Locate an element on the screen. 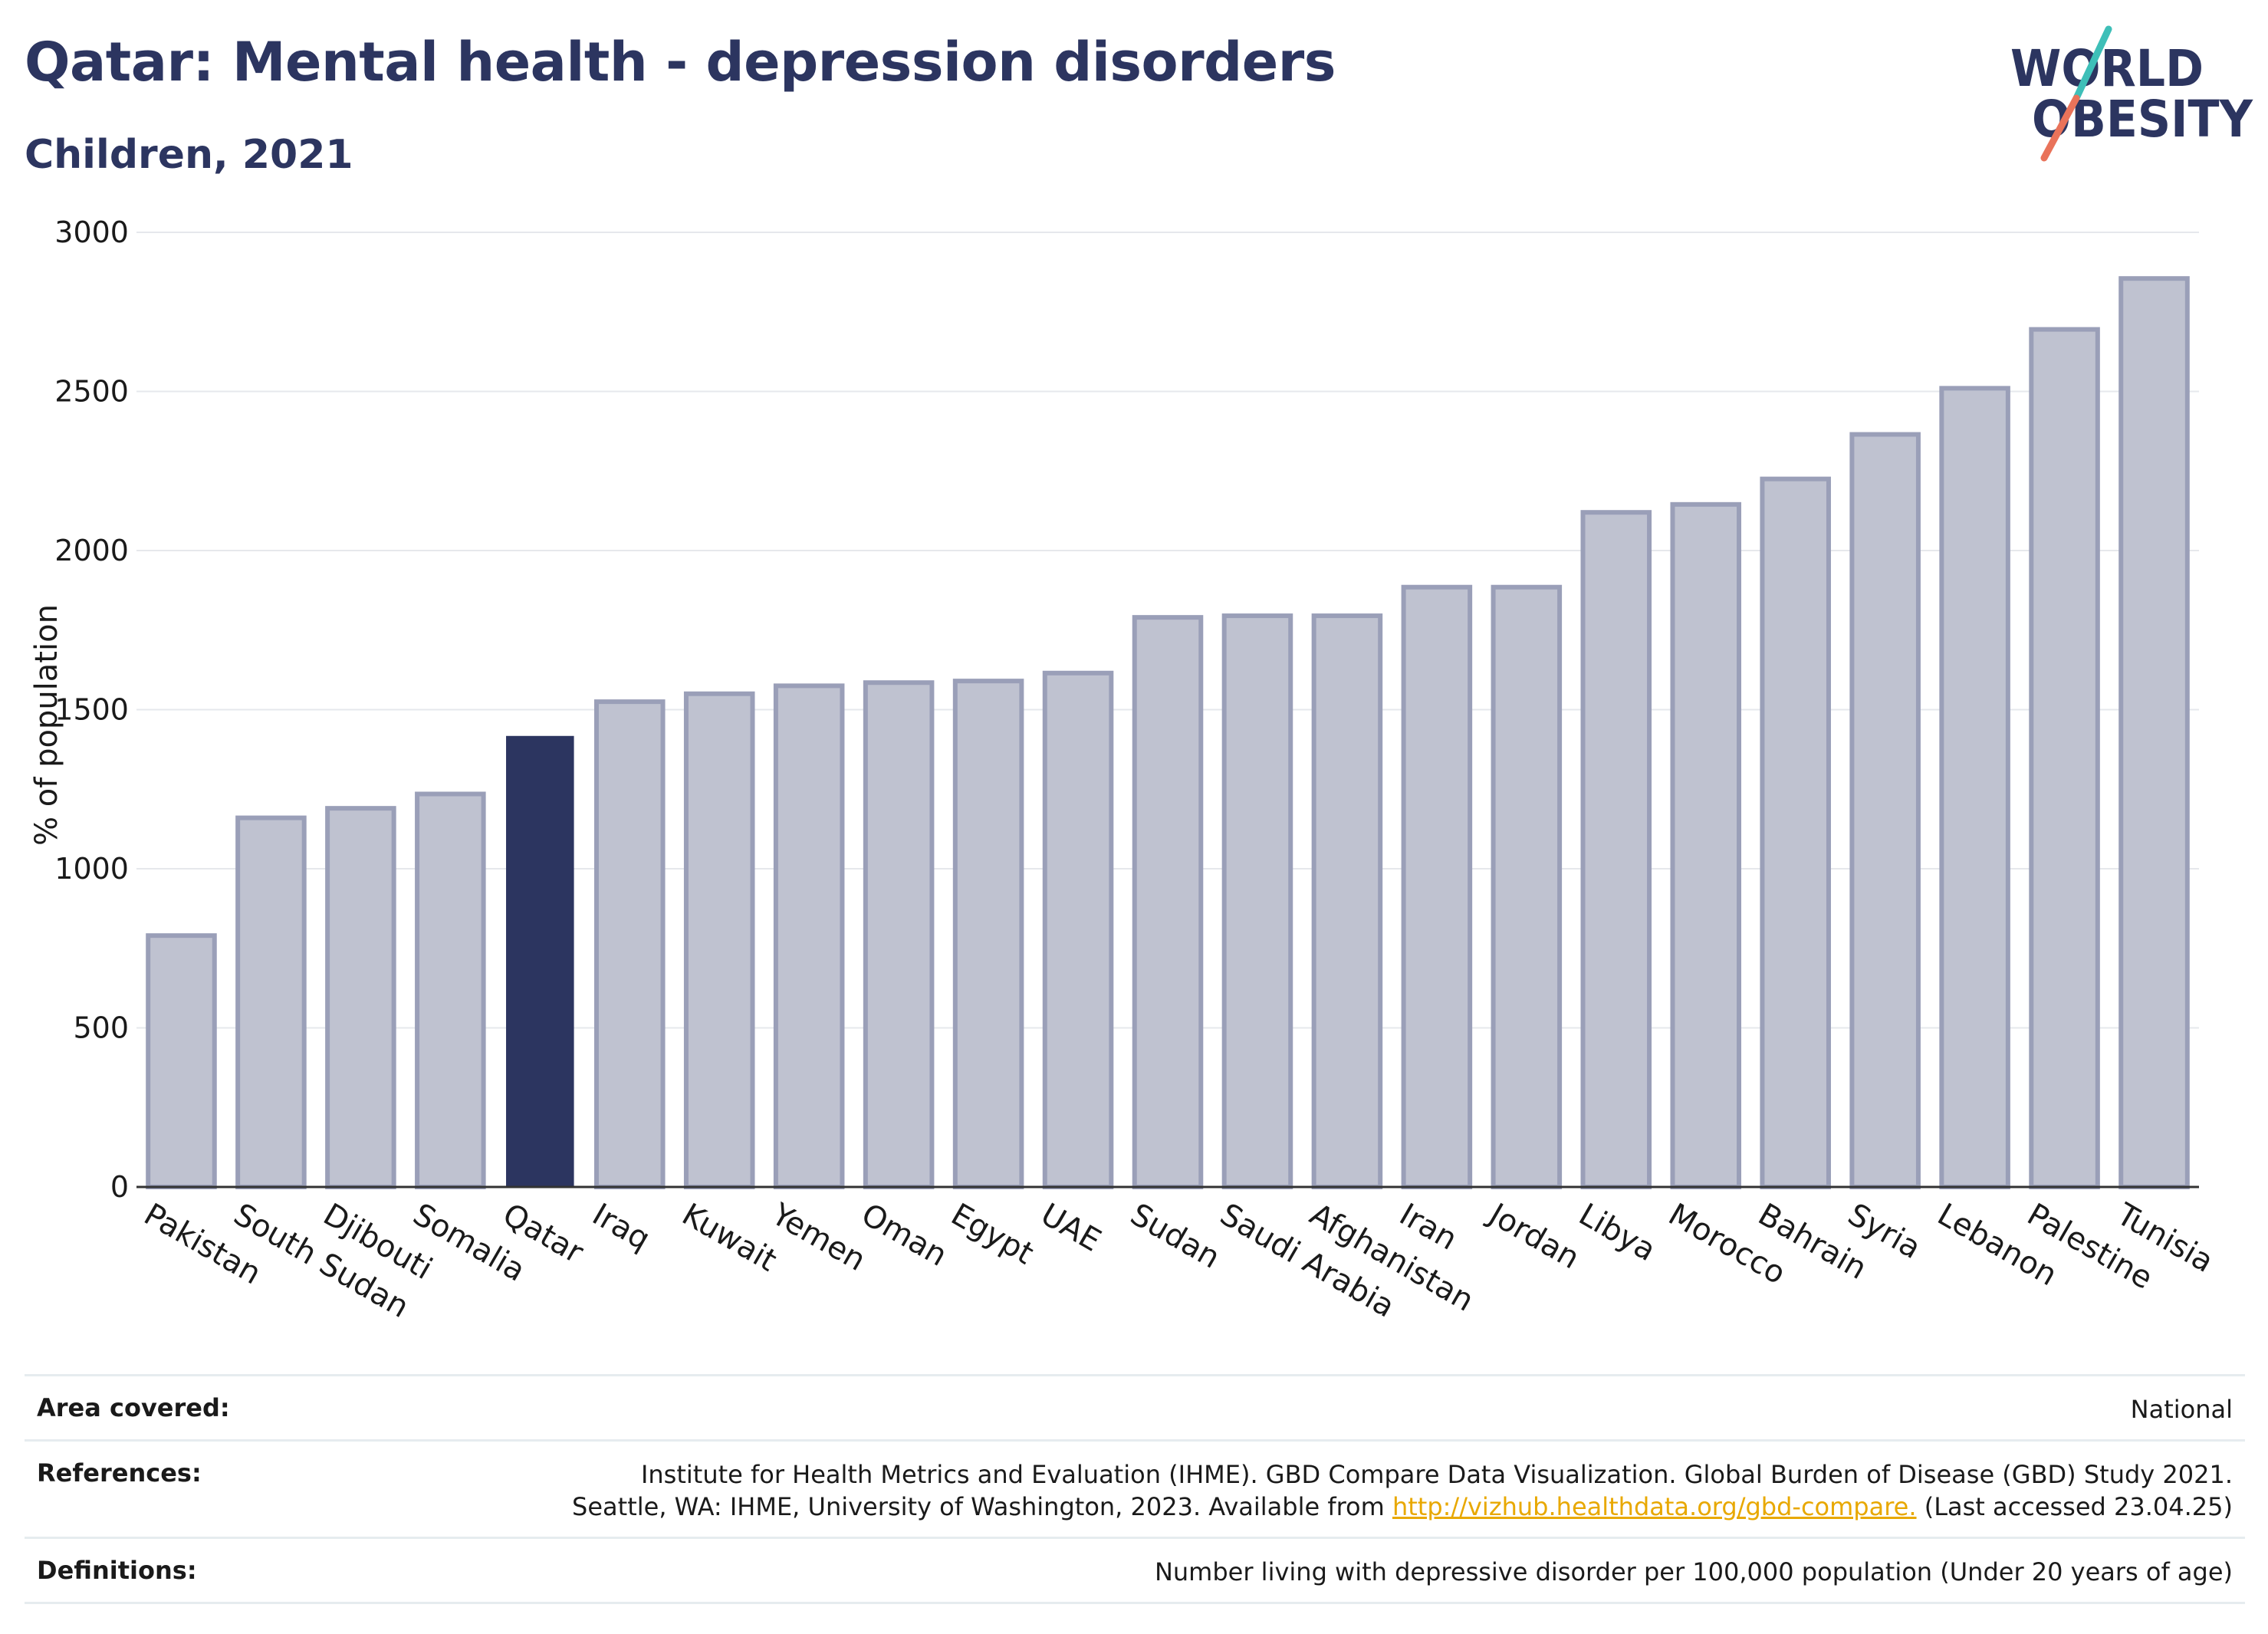  x-tick-label: Sudan is located at coordinates (1175, 1237).